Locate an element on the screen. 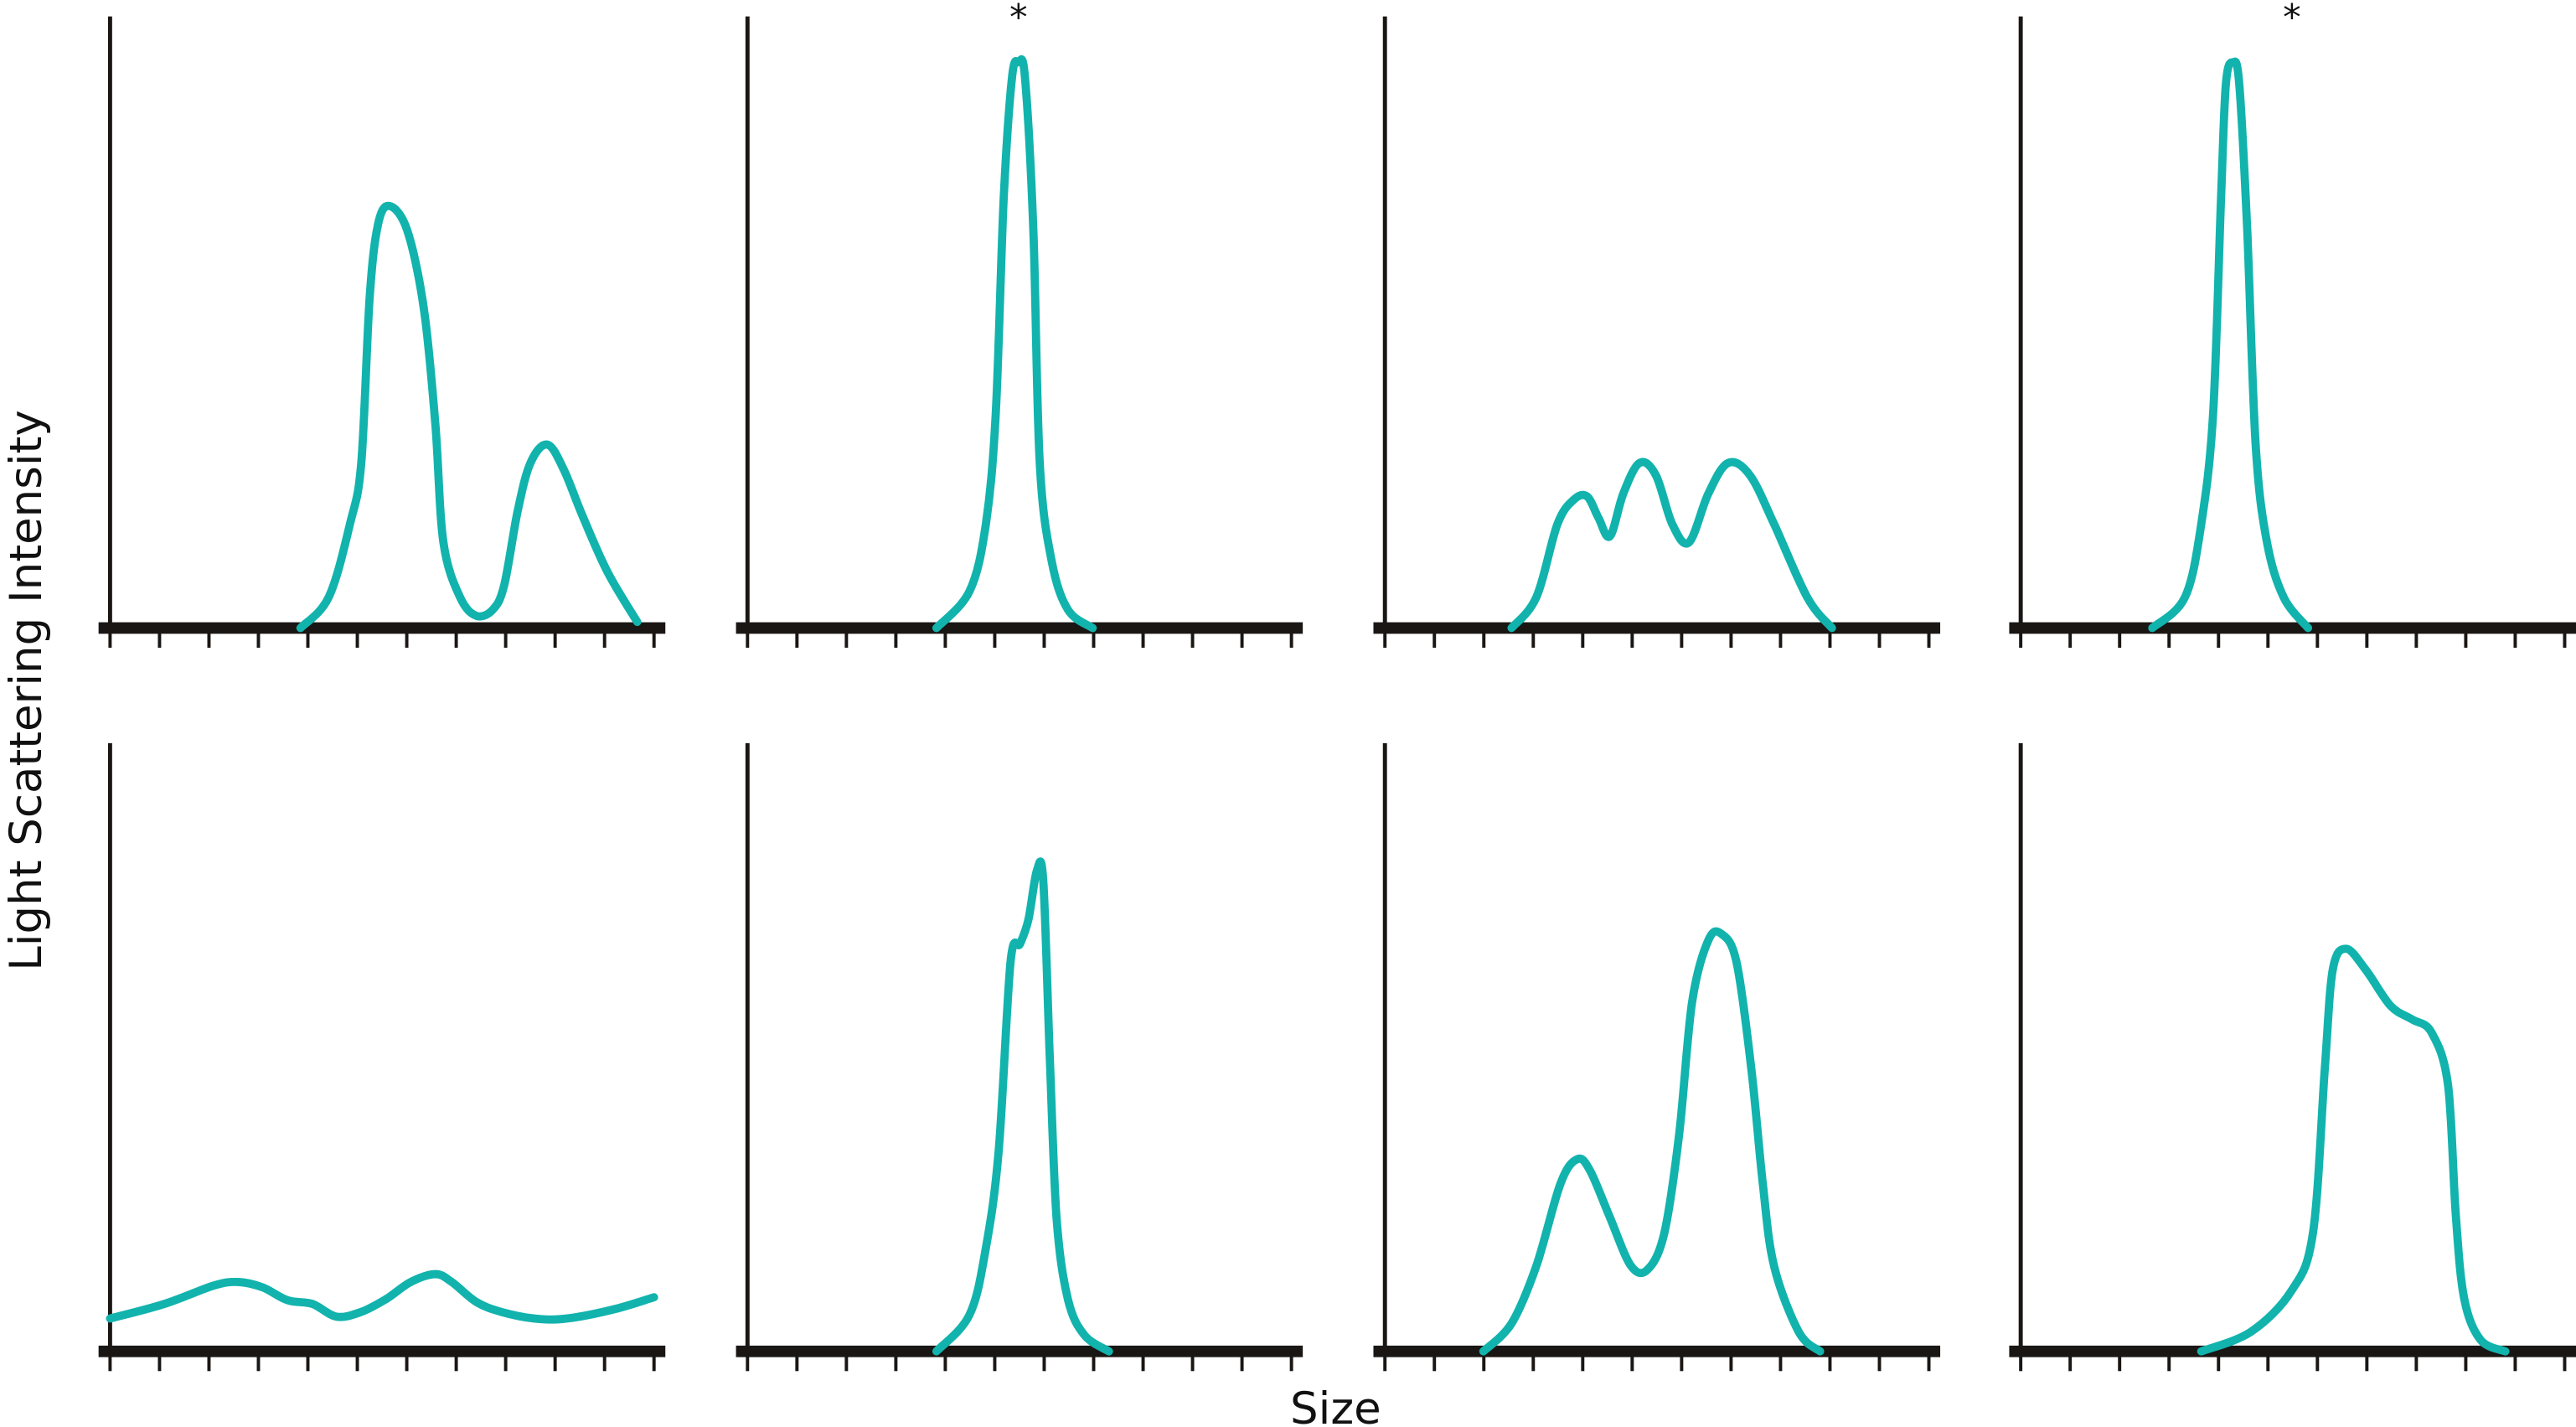  panel-2-4-curve is located at coordinates (2353, 1150).